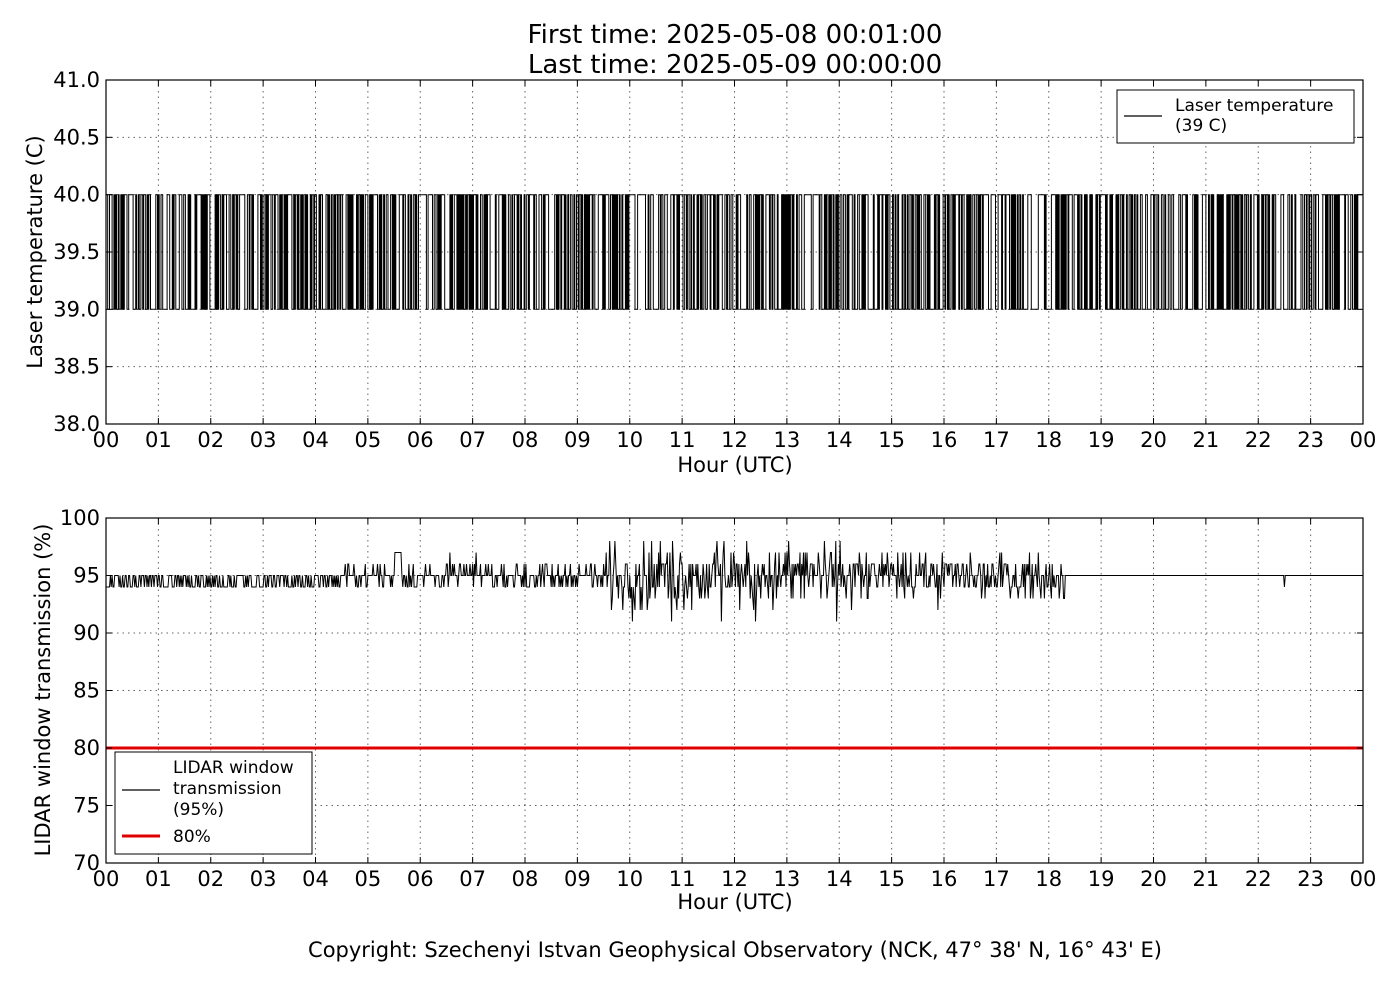  Describe the element at coordinates (35, 251) in the screenshot. I see `laser-temperature-ylabel: Laser temperature (C)` at that location.